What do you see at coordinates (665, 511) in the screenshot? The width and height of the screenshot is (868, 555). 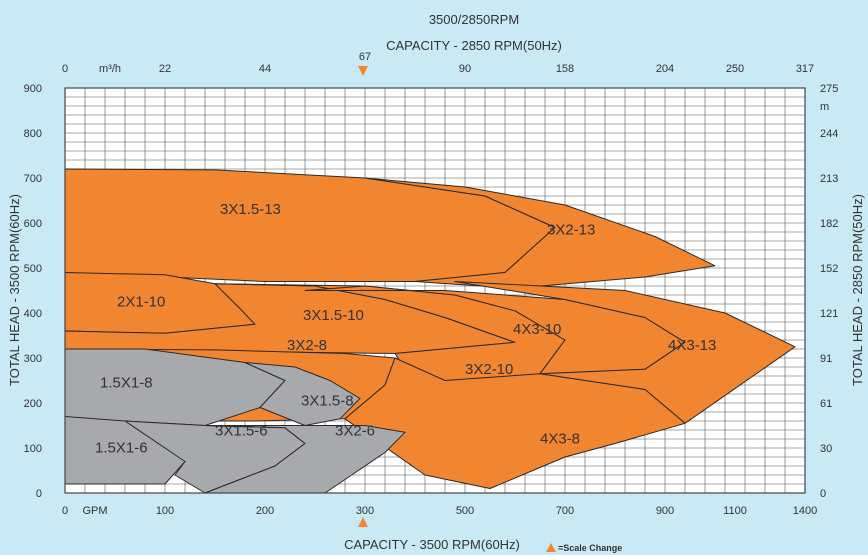 I see `bottom-tick-label: 900` at bounding box center [665, 511].